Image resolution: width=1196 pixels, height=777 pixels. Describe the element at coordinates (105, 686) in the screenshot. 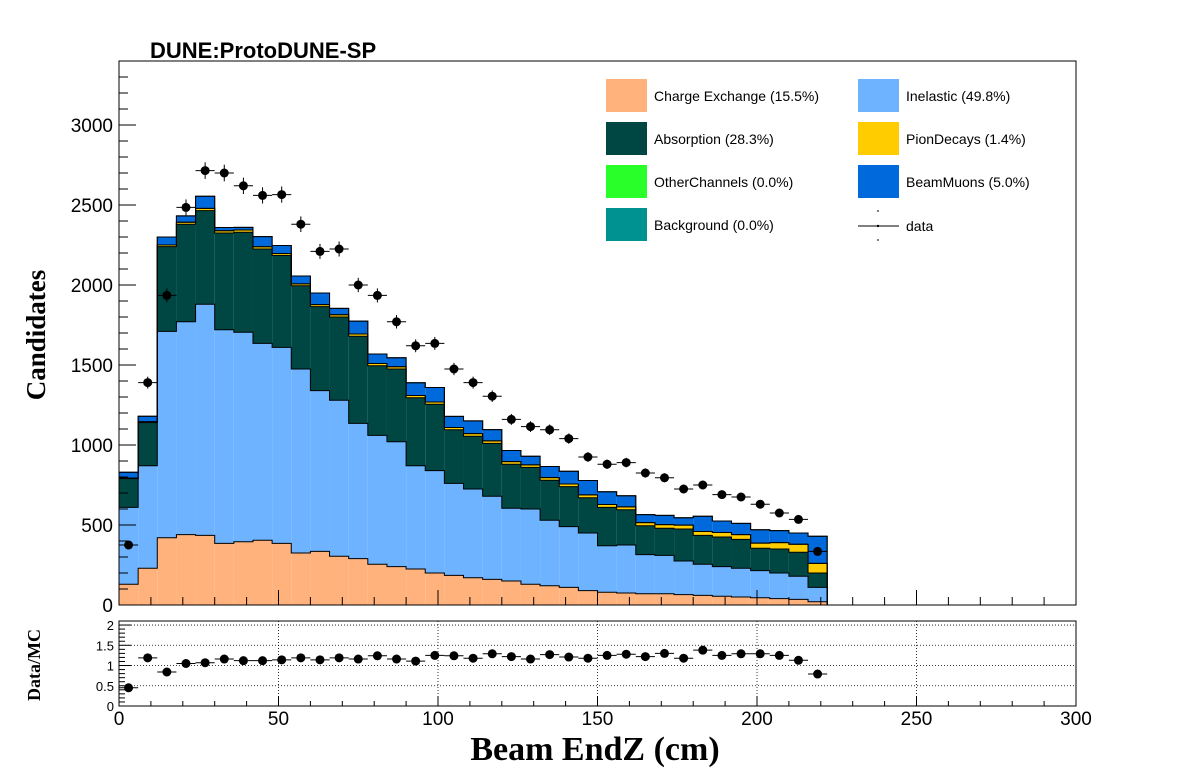

I see `ratio-y-tick-label: 0.5` at that location.